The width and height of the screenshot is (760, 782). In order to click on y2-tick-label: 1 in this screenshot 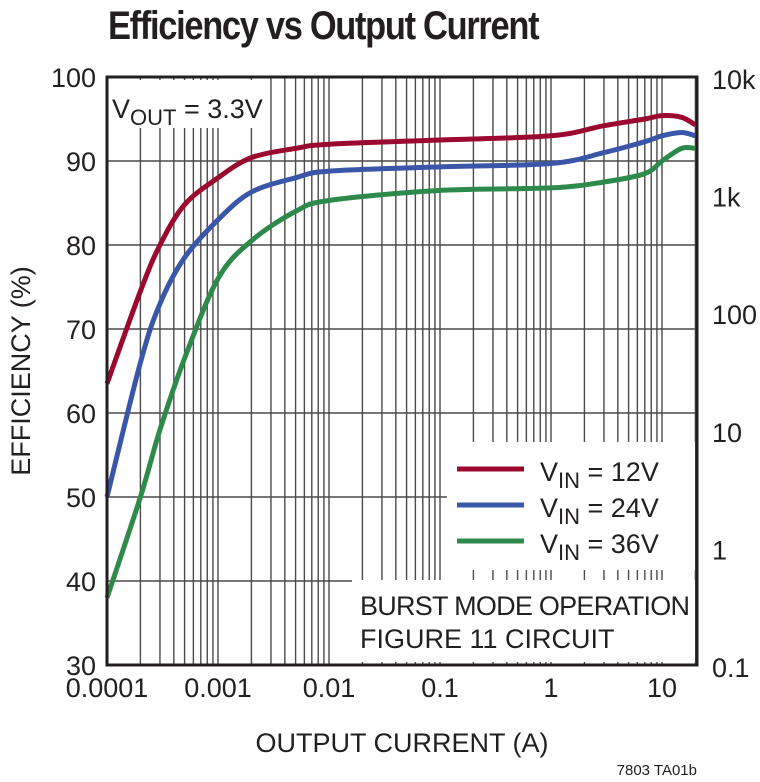, I will do `click(719, 550)`.